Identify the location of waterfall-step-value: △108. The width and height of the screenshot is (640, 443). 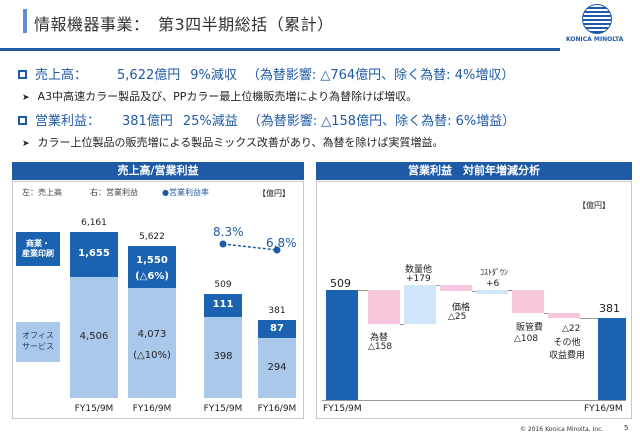
(526, 339).